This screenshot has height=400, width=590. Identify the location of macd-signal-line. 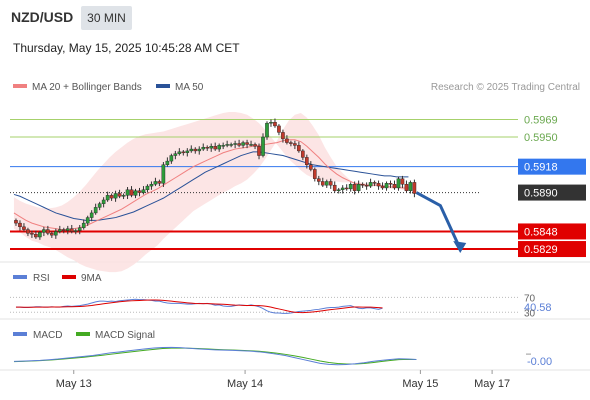
(215, 356).